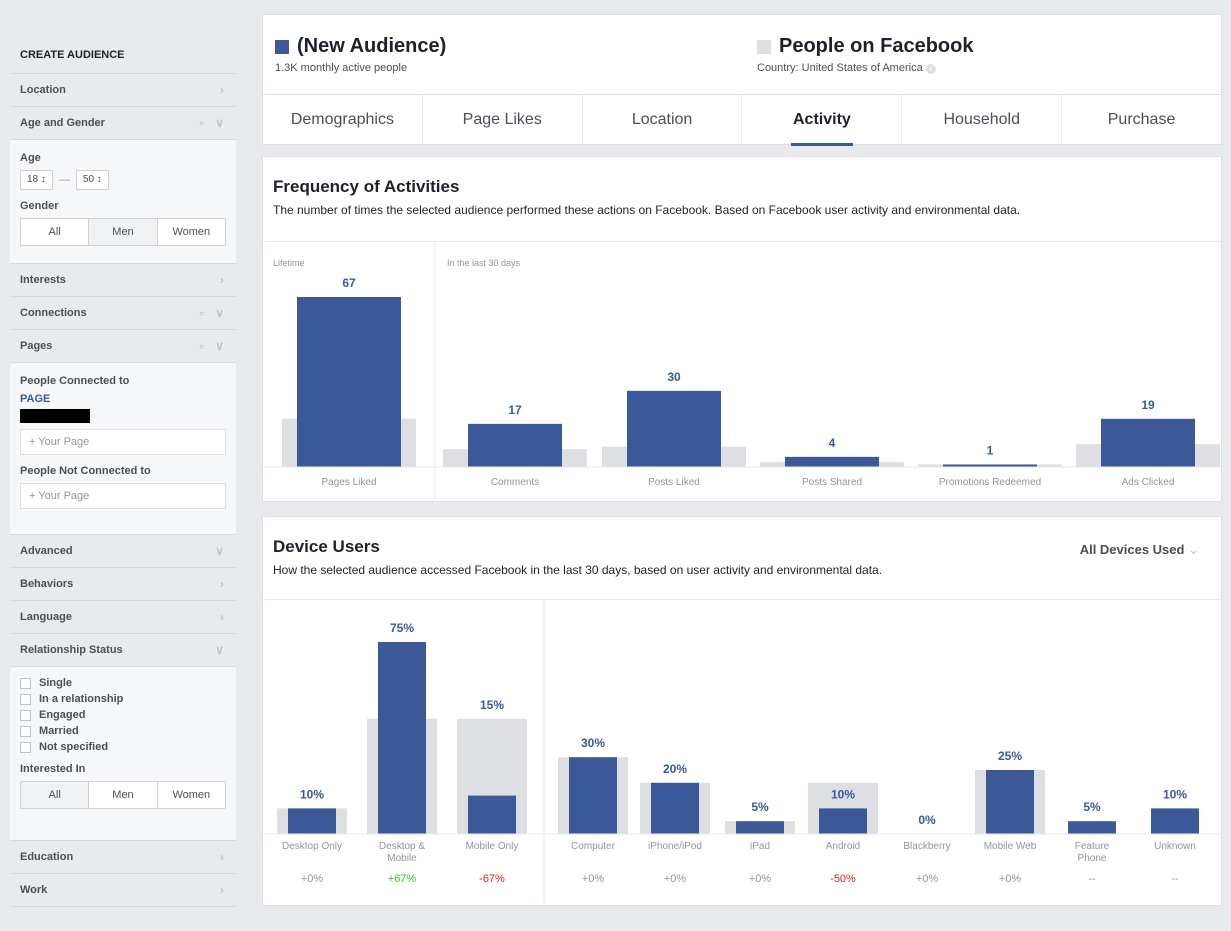  I want to click on checkbox-label: Not specified, so click(74, 747).